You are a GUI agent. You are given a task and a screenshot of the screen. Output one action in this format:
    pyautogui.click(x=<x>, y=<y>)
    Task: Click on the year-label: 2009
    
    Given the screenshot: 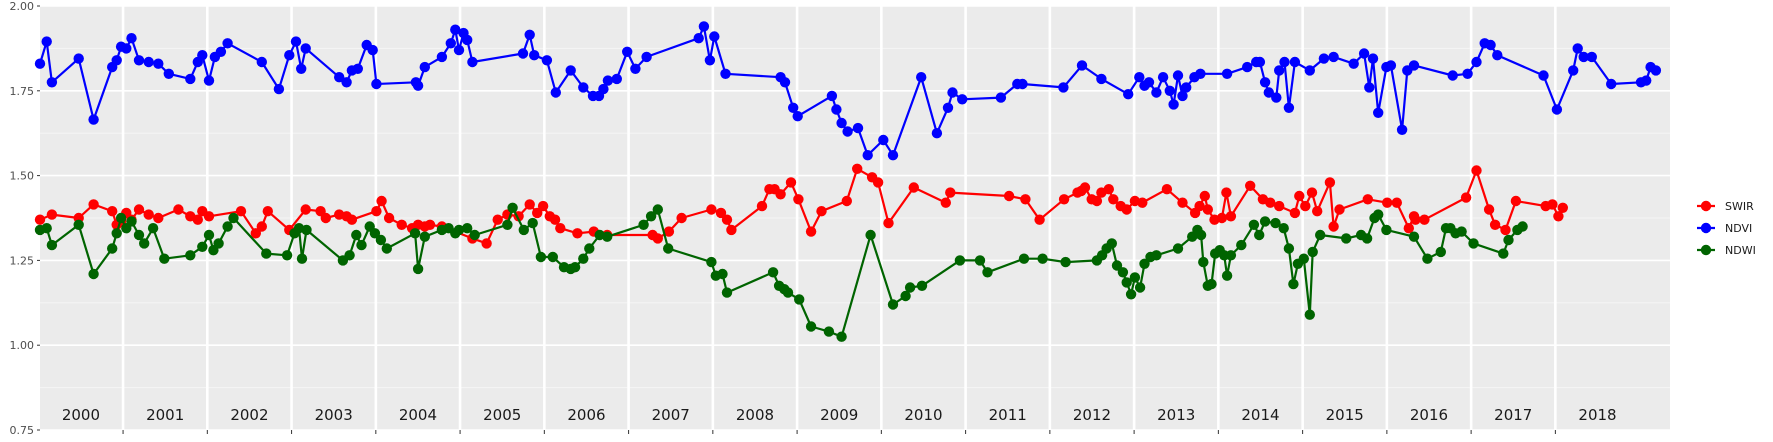 What is the action you would take?
    pyautogui.click(x=839, y=415)
    